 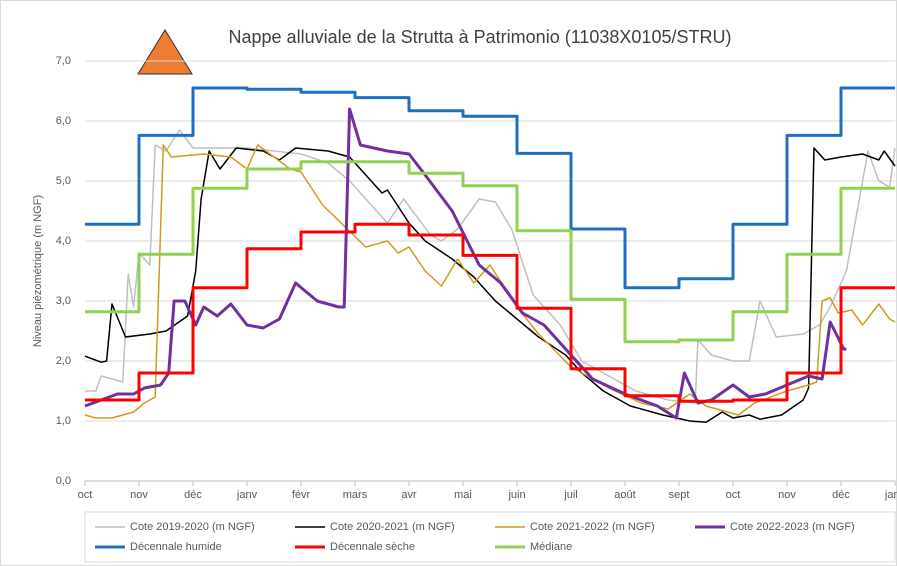 What do you see at coordinates (301, 495) in the screenshot?
I see `x-tick-label: févr` at bounding box center [301, 495].